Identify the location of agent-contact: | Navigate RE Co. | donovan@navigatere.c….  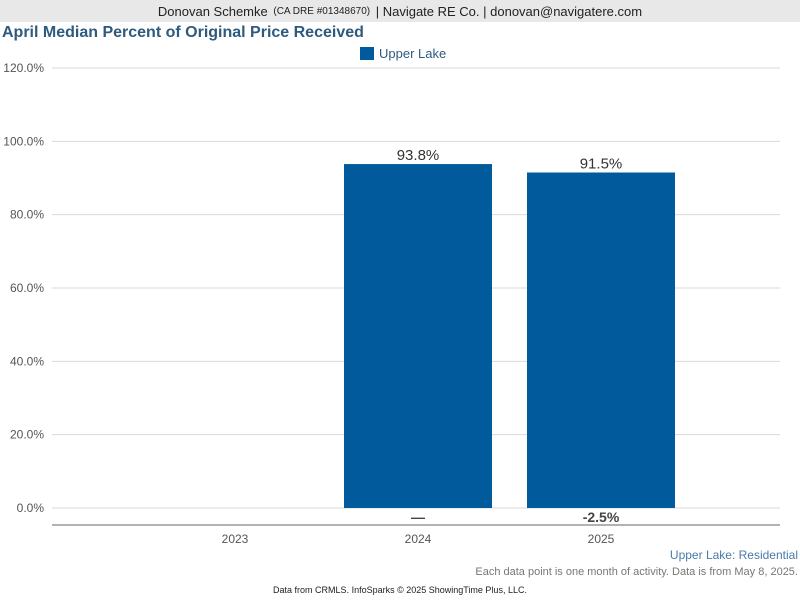
(509, 11).